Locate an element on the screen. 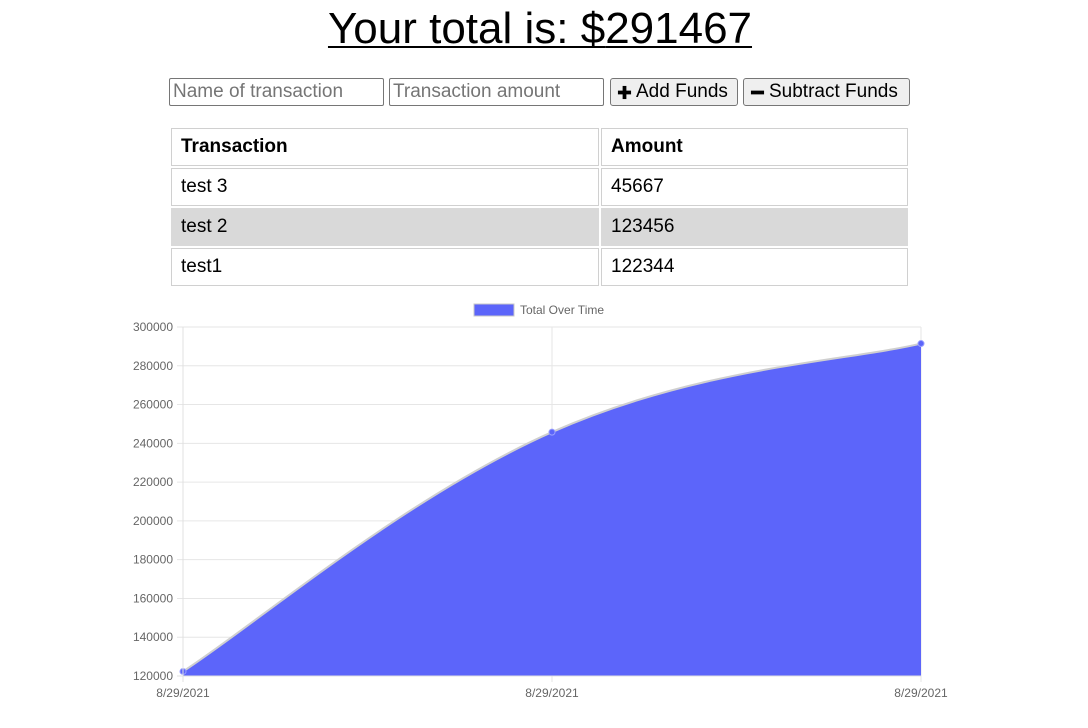  y-tick-label: 200000 is located at coordinates (153, 521).